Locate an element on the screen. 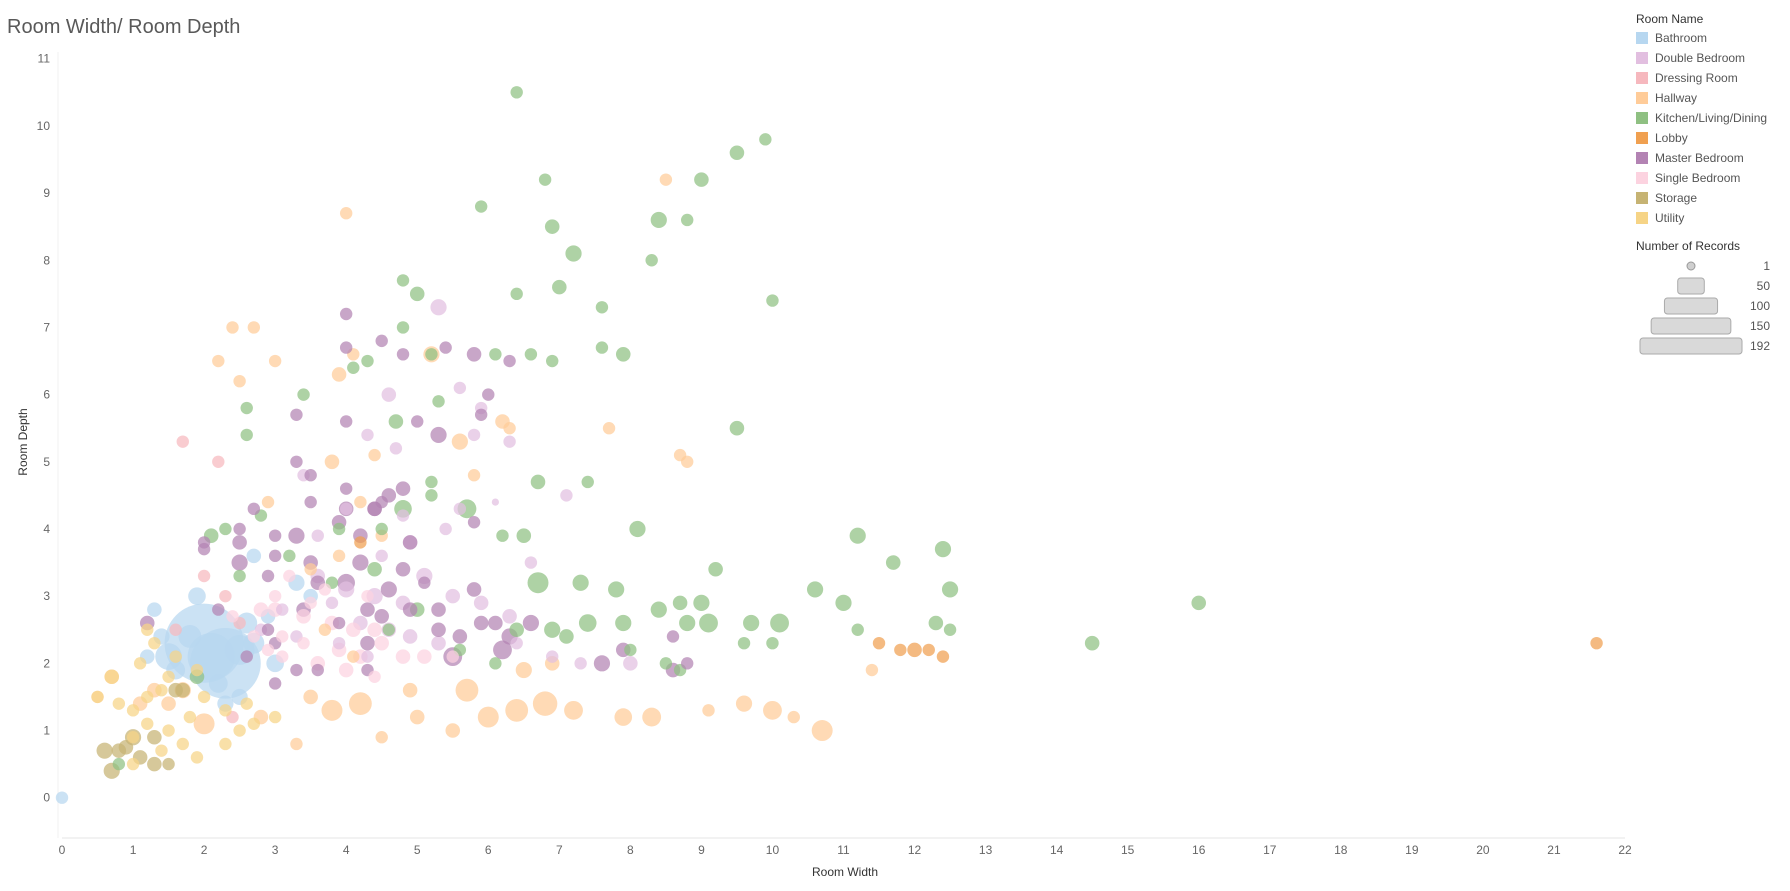 The width and height of the screenshot is (1790, 891). x-axis-ticks: 0 1 2 3 4 5 6 7 8 9 10 11 12 13 14 15 16 17 18 19 20 21 22 is located at coordinates (845, 850).